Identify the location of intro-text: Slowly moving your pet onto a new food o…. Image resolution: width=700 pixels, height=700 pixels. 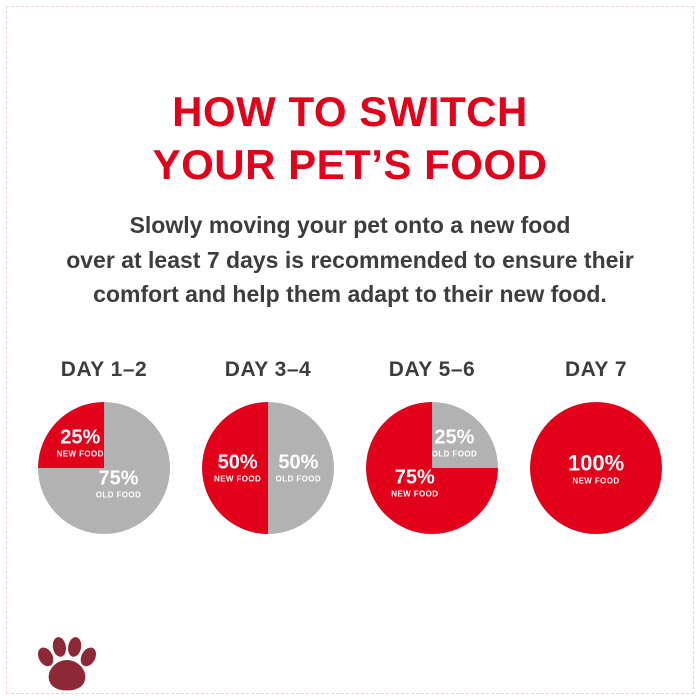
(350, 260).